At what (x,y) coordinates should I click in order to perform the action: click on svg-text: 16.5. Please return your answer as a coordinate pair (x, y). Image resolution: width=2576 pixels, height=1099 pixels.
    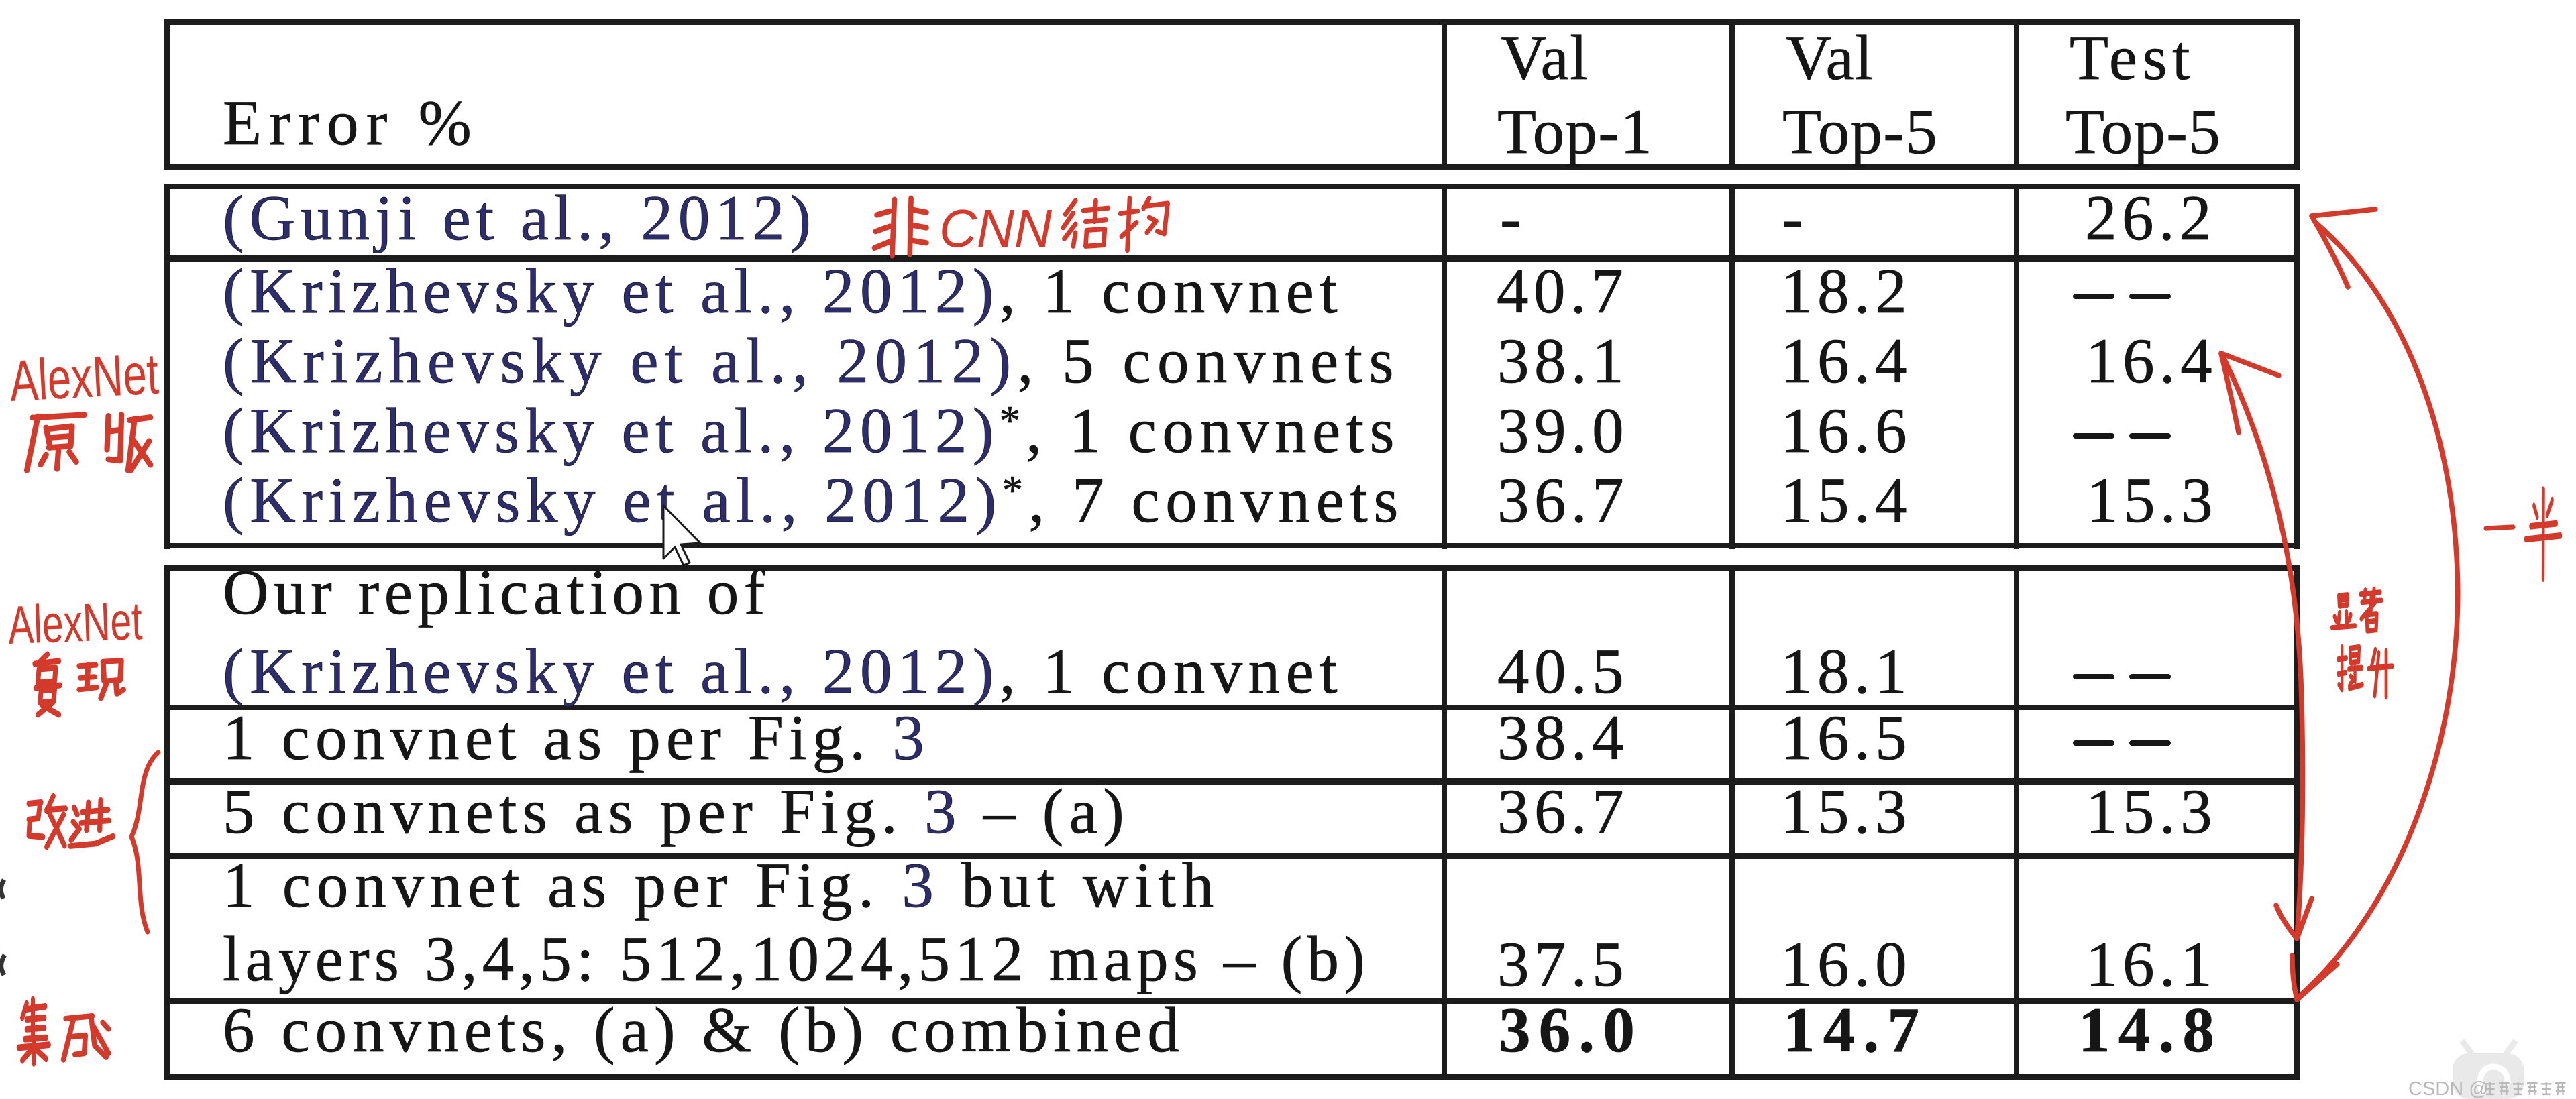
    Looking at the image, I should click on (1846, 737).